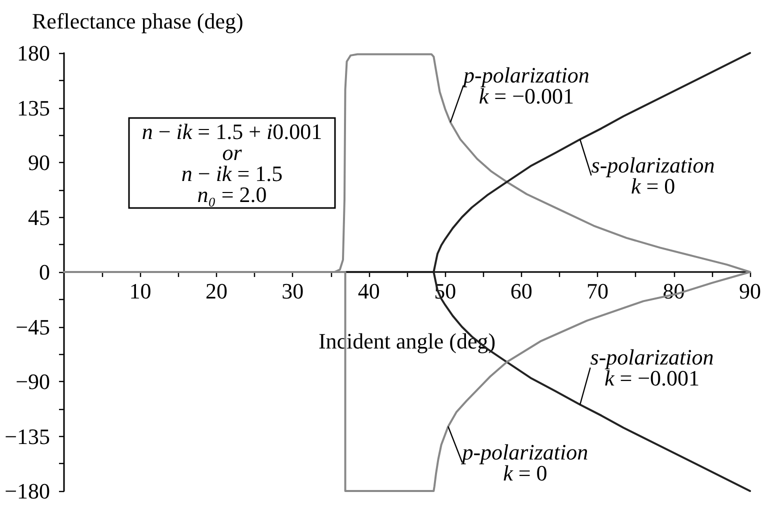 The image size is (764, 505). What do you see at coordinates (652, 367) in the screenshot?
I see `series-label: s-polarization k = −0.001` at bounding box center [652, 367].